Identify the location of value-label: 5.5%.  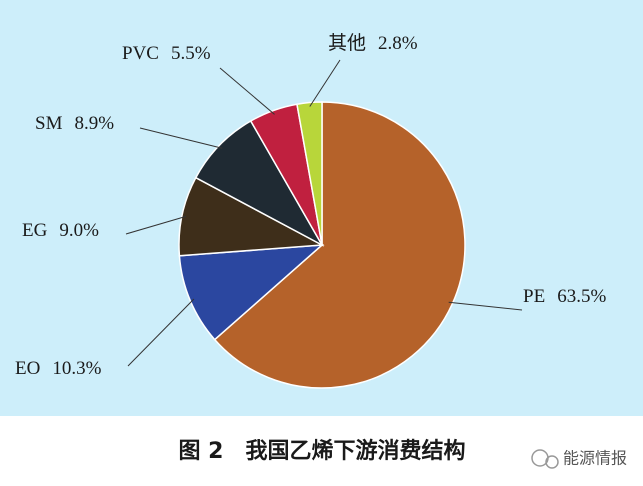
(191, 53).